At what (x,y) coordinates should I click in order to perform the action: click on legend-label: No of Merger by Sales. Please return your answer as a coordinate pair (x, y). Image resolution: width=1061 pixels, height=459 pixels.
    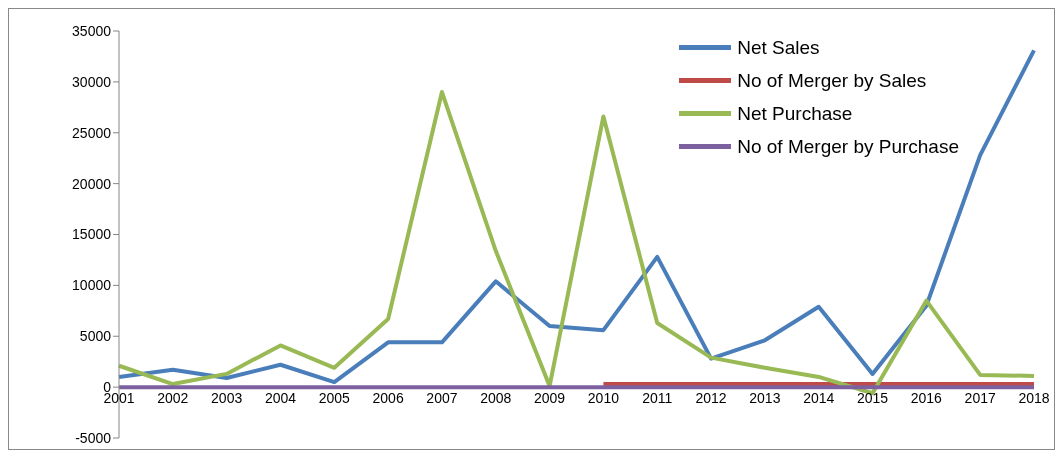
    Looking at the image, I should click on (832, 80).